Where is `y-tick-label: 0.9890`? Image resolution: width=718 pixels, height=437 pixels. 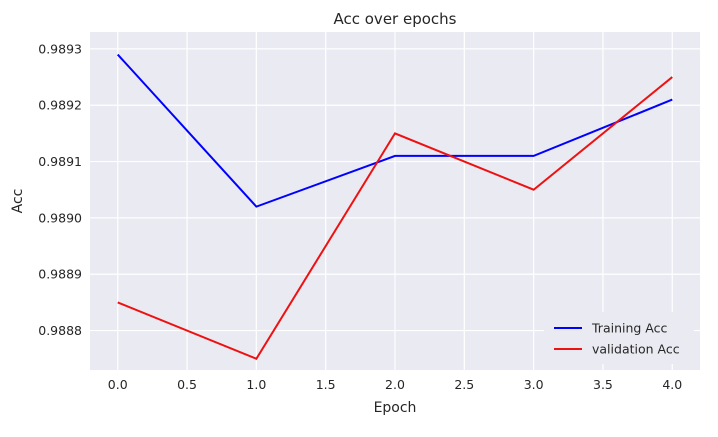
y-tick-label: 0.9890 is located at coordinates (60, 217).